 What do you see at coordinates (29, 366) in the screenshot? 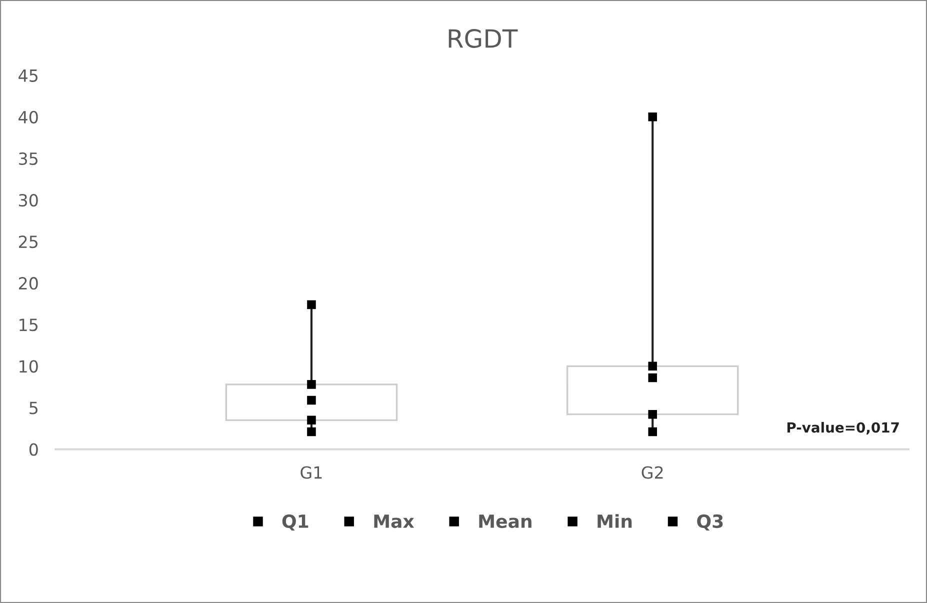
I see `y-tick-label: 10` at bounding box center [29, 366].